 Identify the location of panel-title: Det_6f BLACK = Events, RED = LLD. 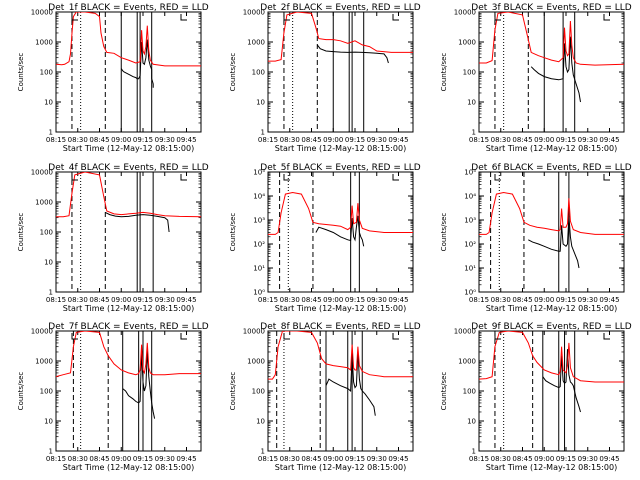
(551, 168).